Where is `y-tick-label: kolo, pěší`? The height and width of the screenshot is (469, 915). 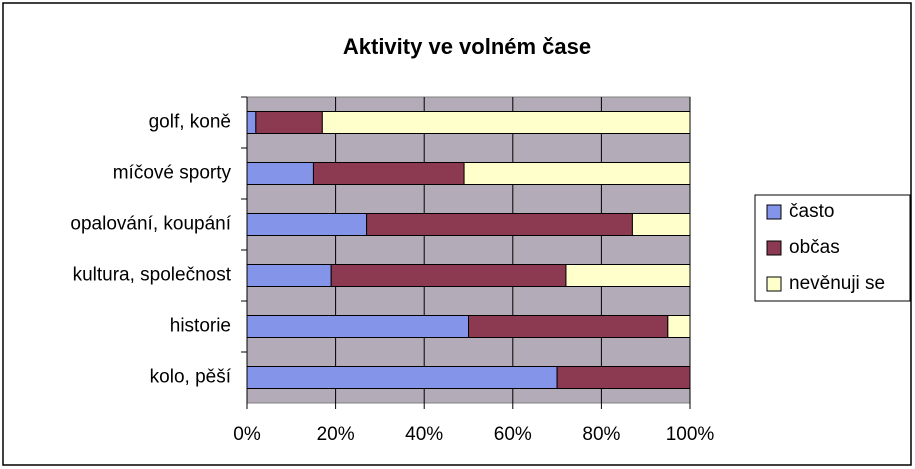 y-tick-label: kolo, pěší is located at coordinates (191, 377).